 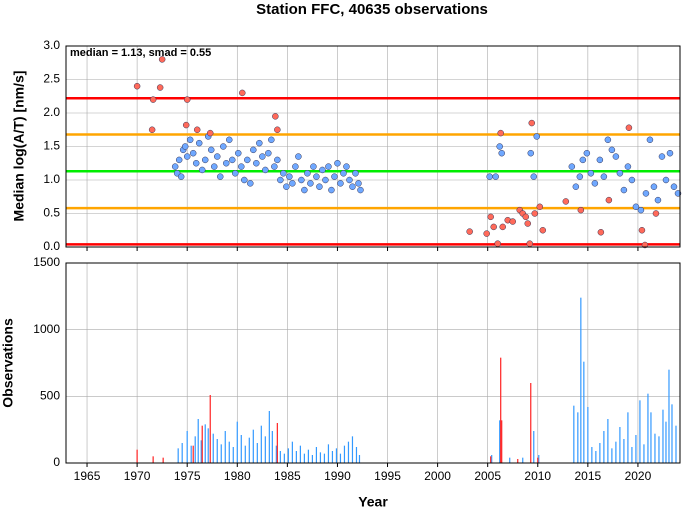 I want to click on x-tick-label: 2020, so click(x=638, y=476).